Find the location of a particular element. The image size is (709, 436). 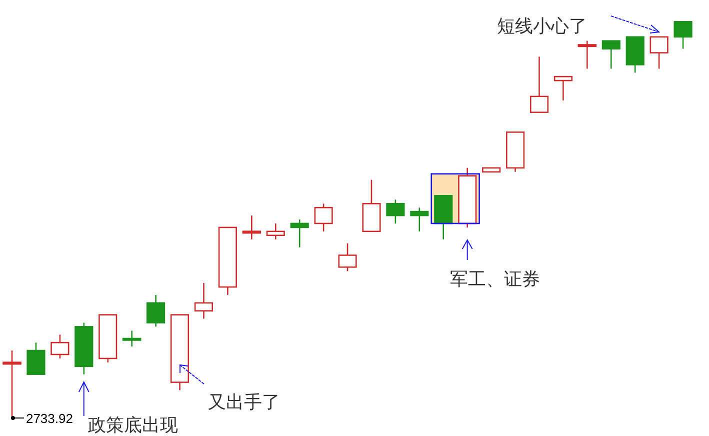

annotation: 又出手了 is located at coordinates (244, 402).